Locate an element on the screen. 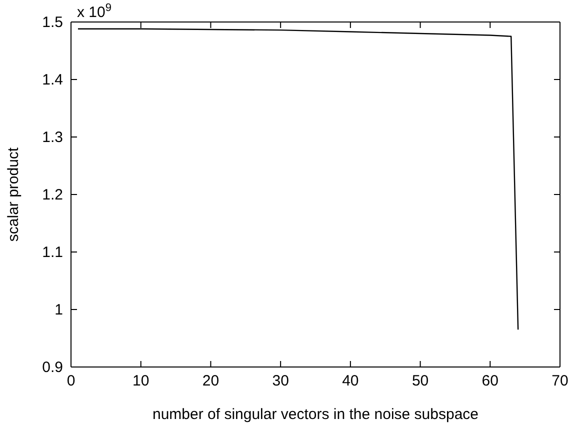 The width and height of the screenshot is (571, 428). y-tick-label: 1.2 is located at coordinates (52, 195).